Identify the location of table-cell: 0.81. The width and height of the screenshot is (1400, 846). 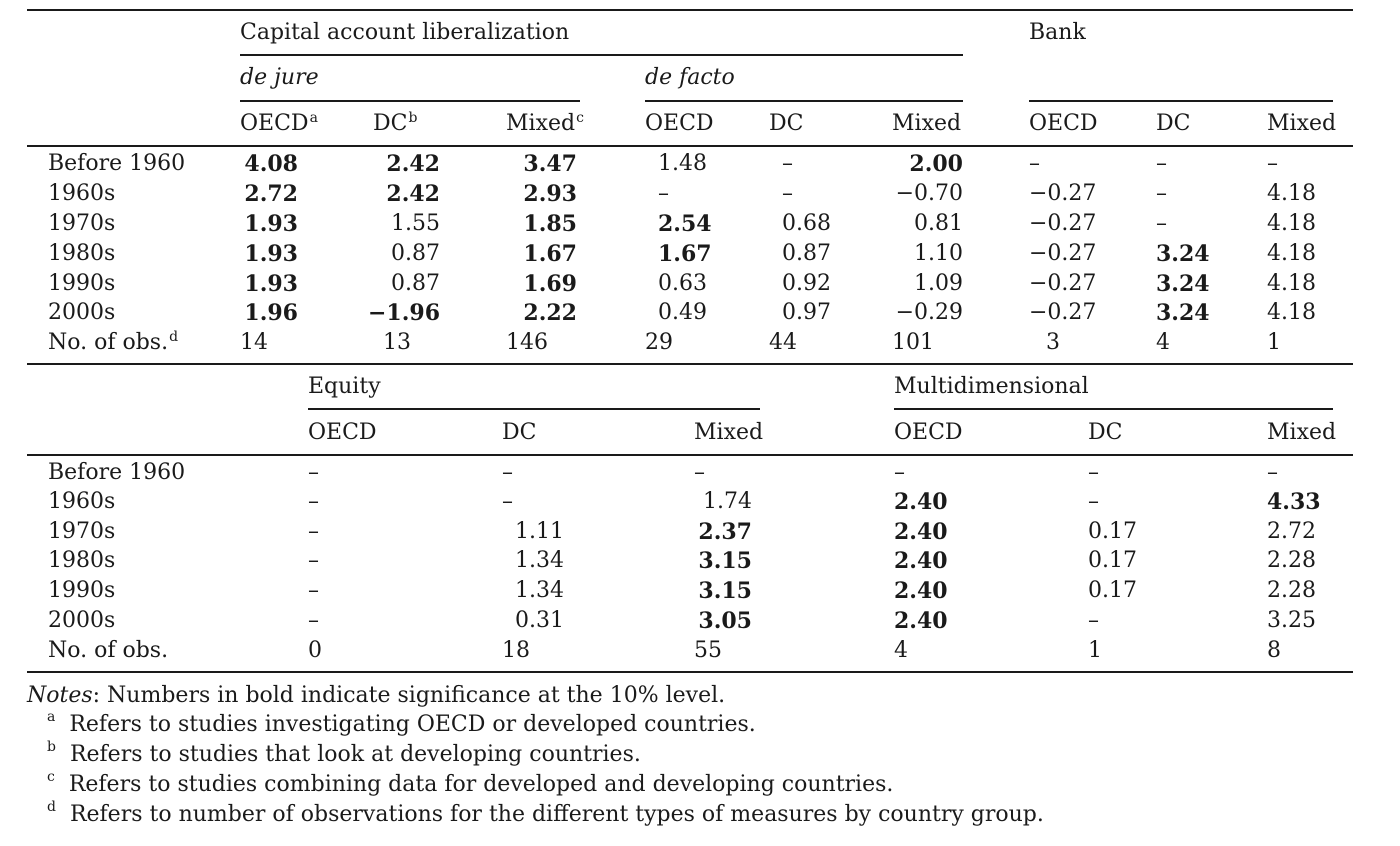
(938, 223).